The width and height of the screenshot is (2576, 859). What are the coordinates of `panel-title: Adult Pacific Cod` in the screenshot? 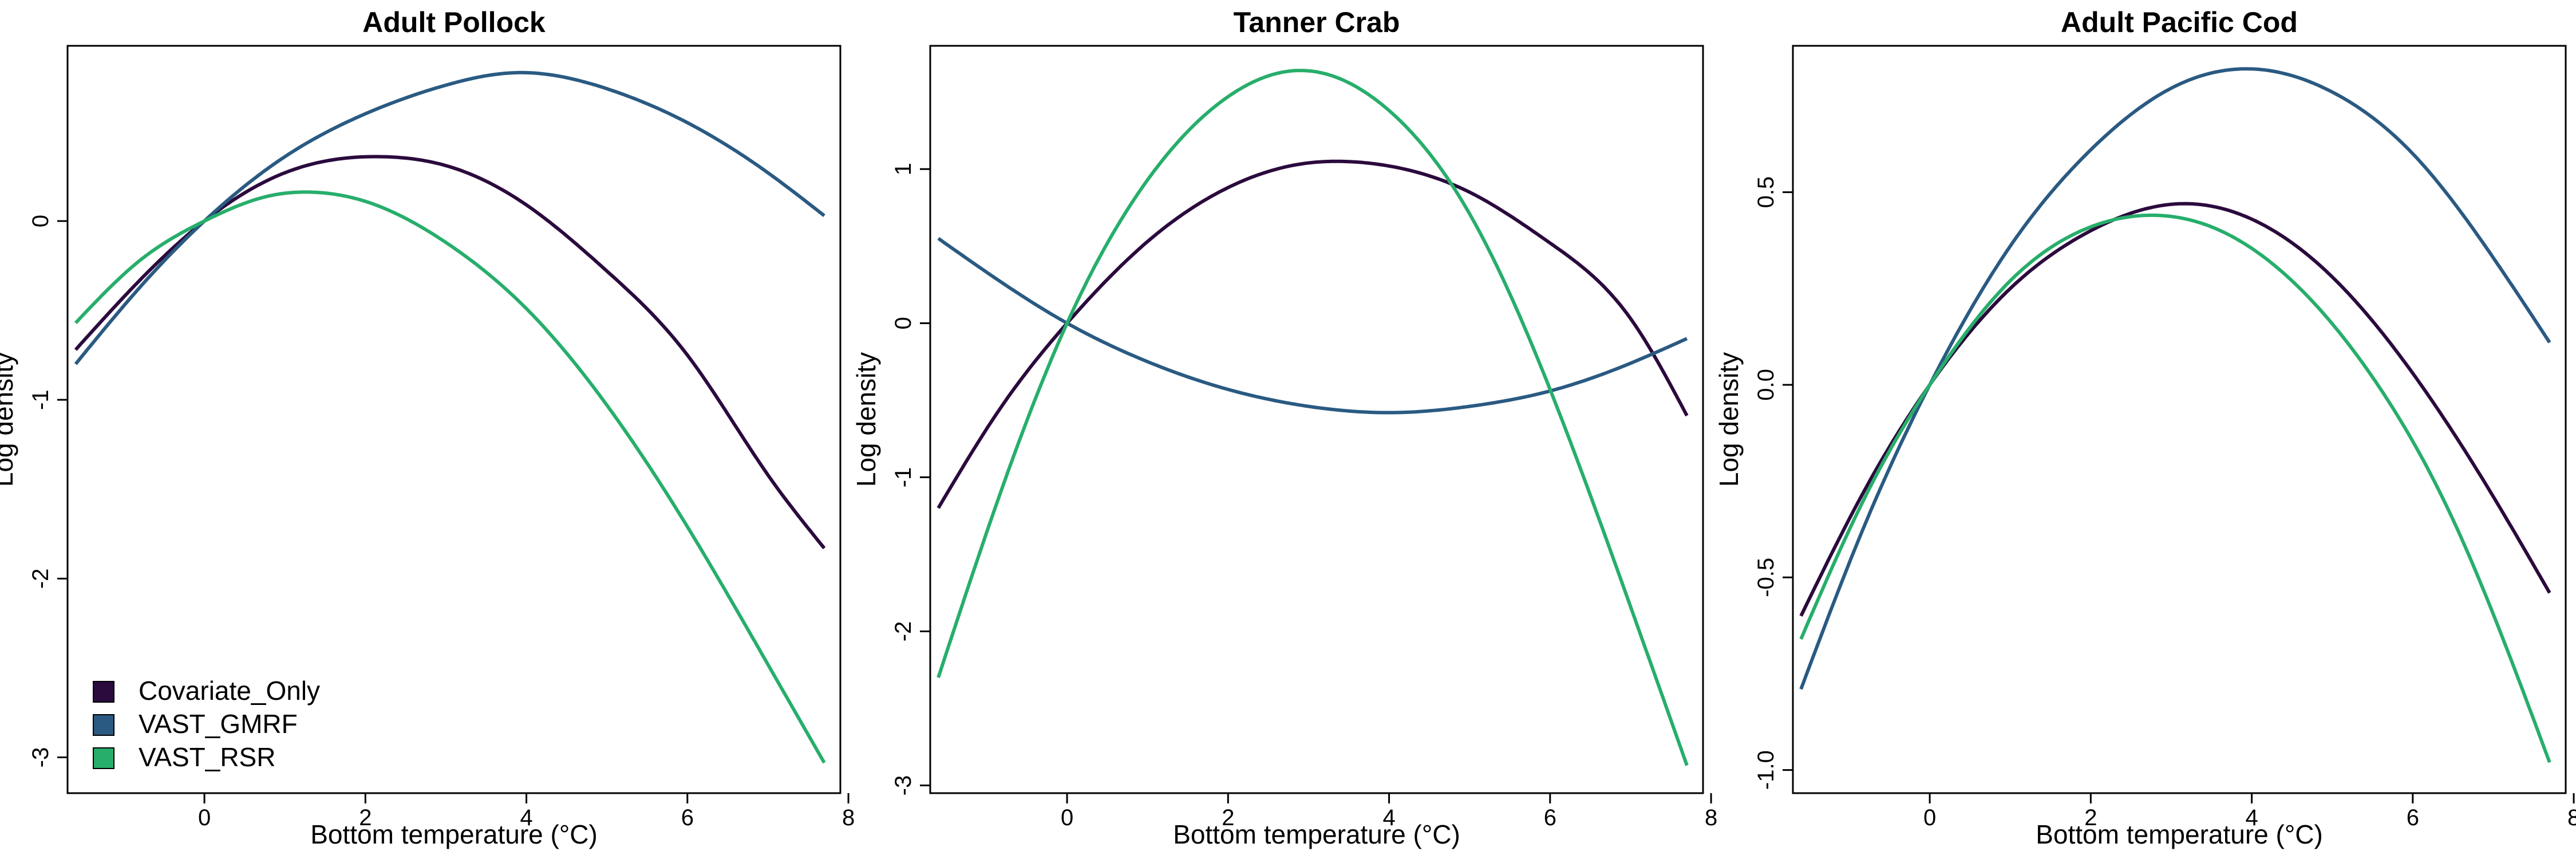 It's located at (2179, 22).